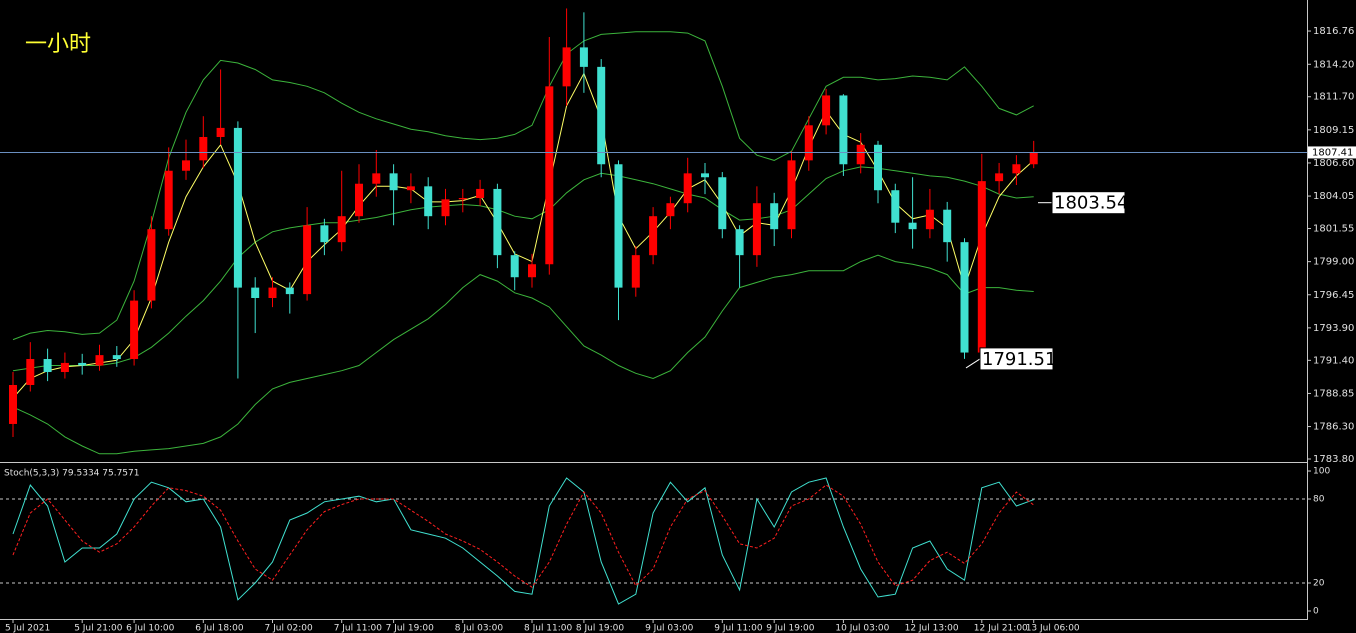 The width and height of the screenshot is (1356, 633). What do you see at coordinates (219, 628) in the screenshot?
I see `x-tick-label: 6 Jul 18:00` at bounding box center [219, 628].